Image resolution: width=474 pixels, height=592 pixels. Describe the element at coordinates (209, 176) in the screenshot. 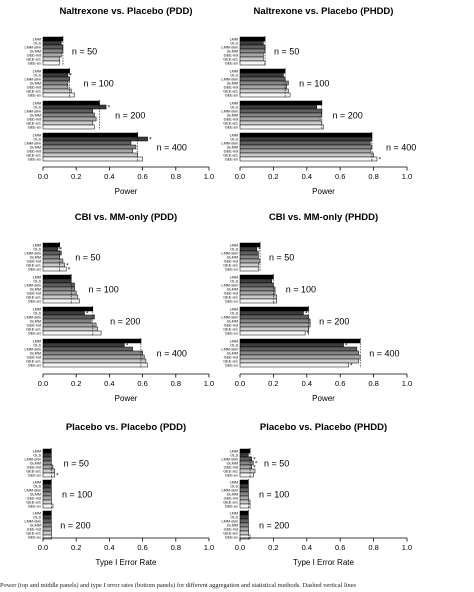

I see `x-tick-label: 1.0` at that location.